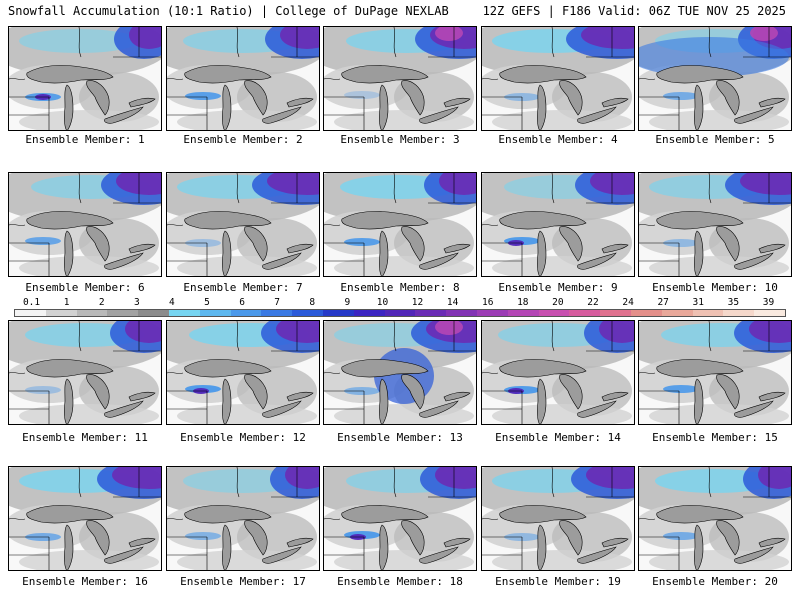 The image size is (800, 600). Describe the element at coordinates (101, 302) in the screenshot. I see `colorbar-tick-label: 2` at that location.